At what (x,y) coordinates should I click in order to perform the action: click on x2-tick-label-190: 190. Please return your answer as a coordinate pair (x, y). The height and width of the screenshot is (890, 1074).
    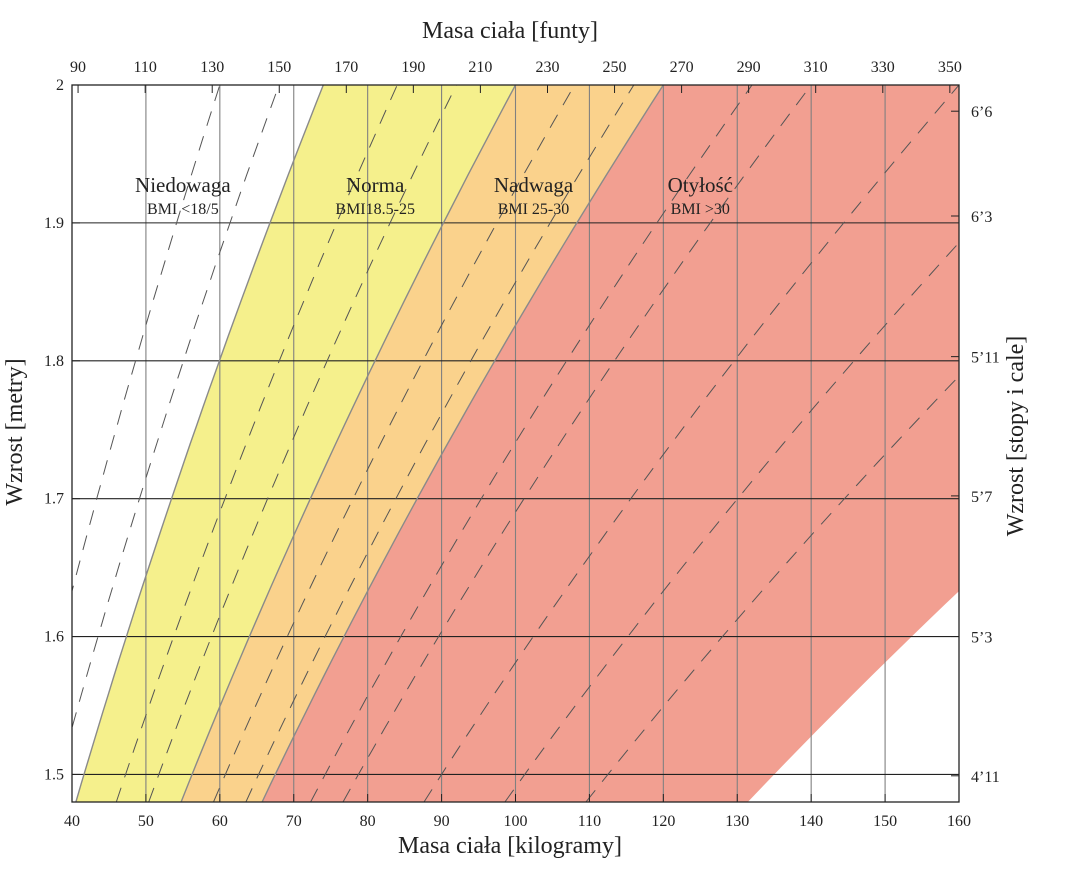
    Looking at the image, I should click on (413, 67).